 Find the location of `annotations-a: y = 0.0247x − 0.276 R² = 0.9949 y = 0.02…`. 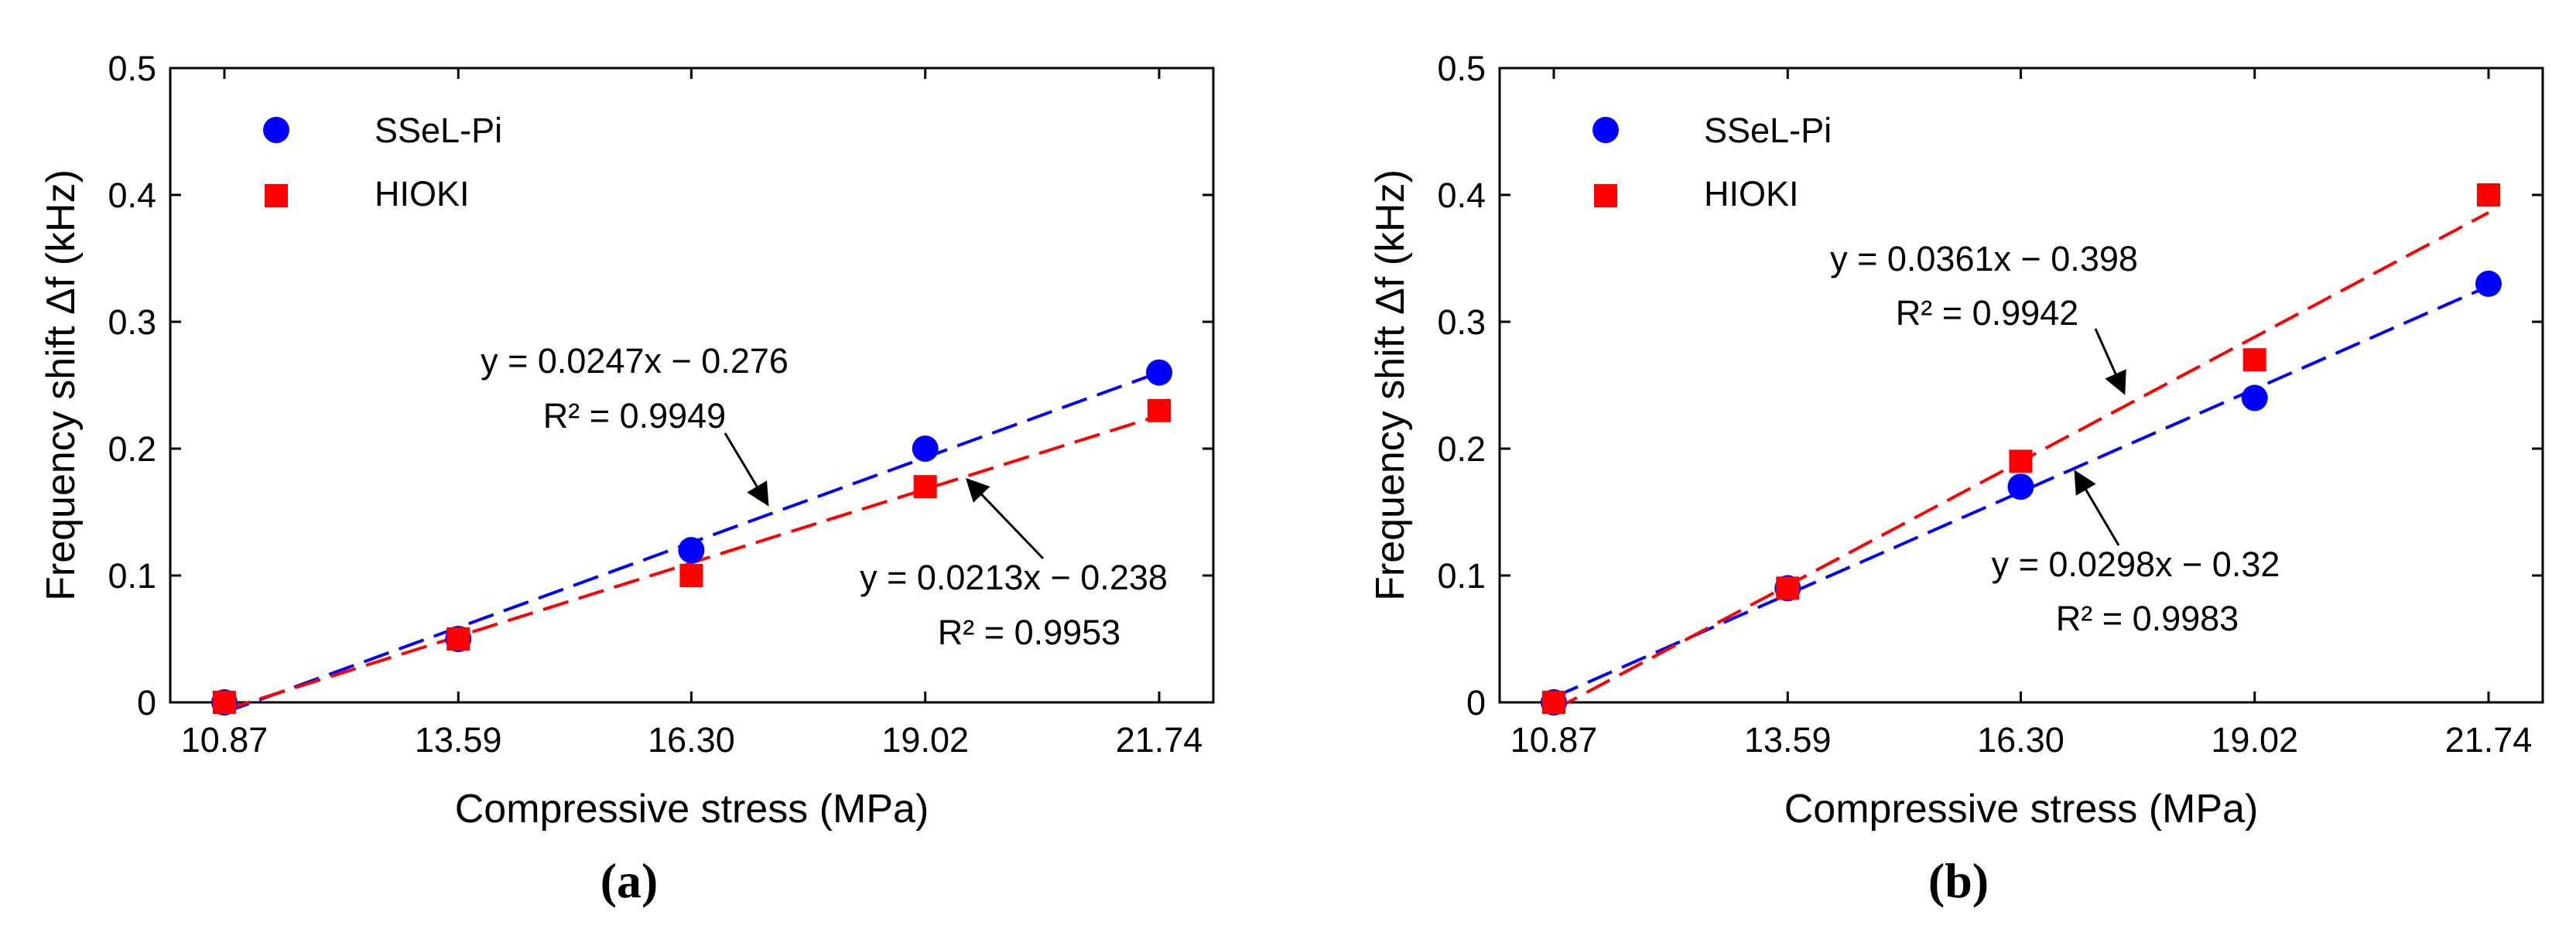

annotations-a: y = 0.0247x − 0.276 R² = 0.9949 y = 0.02… is located at coordinates (825, 496).